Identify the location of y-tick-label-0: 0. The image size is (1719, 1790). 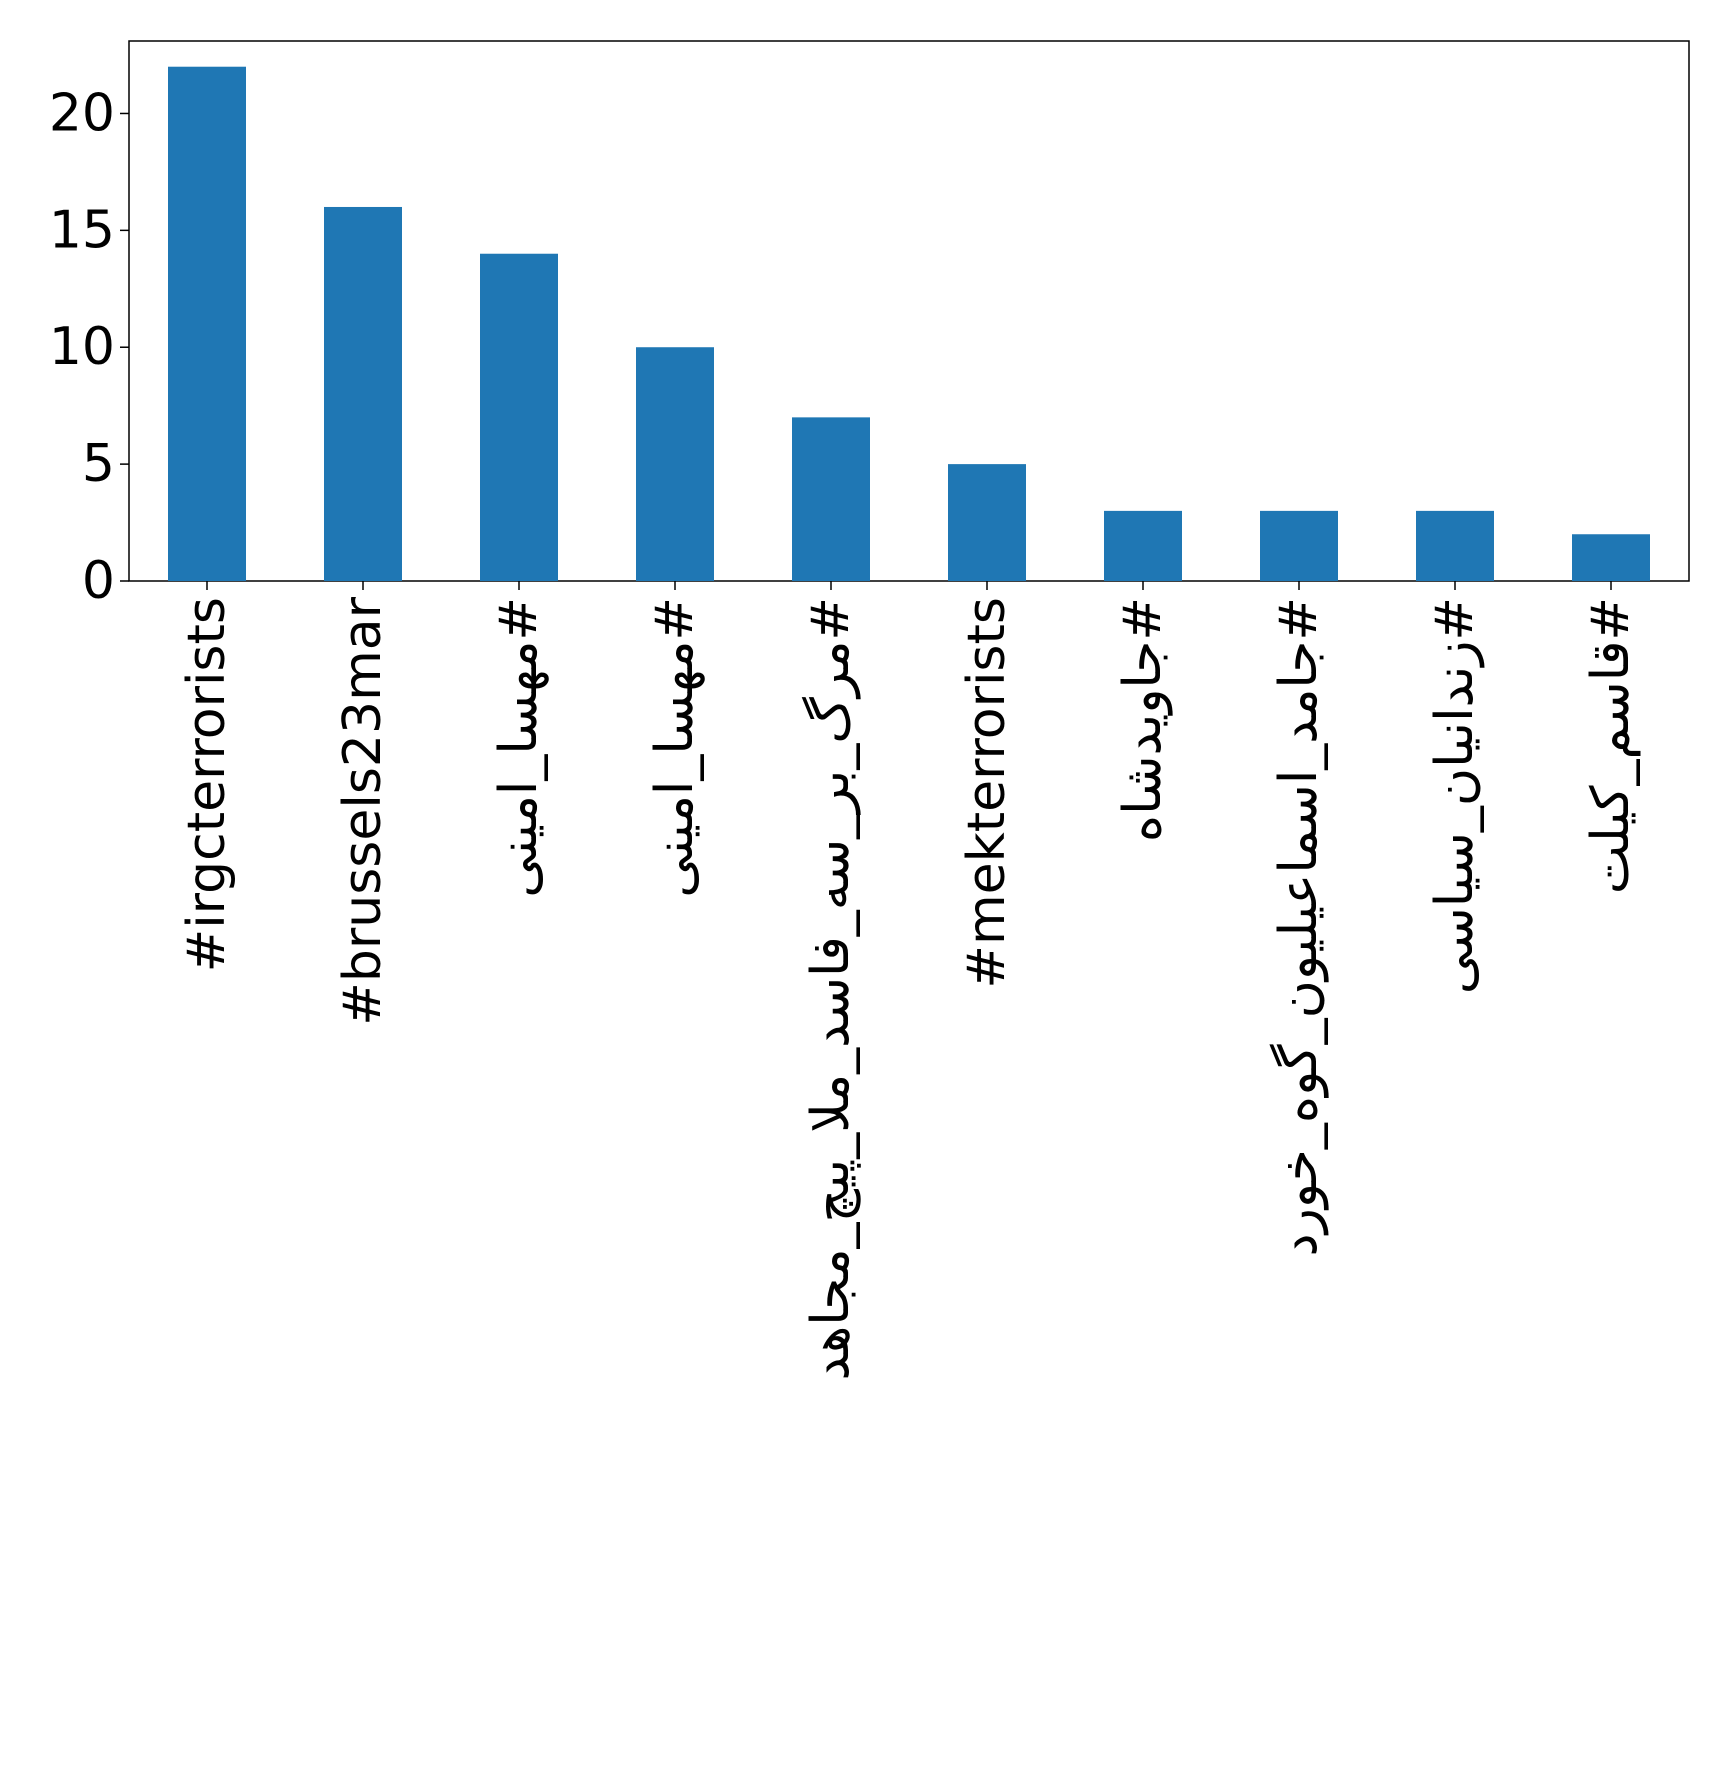
(98, 581).